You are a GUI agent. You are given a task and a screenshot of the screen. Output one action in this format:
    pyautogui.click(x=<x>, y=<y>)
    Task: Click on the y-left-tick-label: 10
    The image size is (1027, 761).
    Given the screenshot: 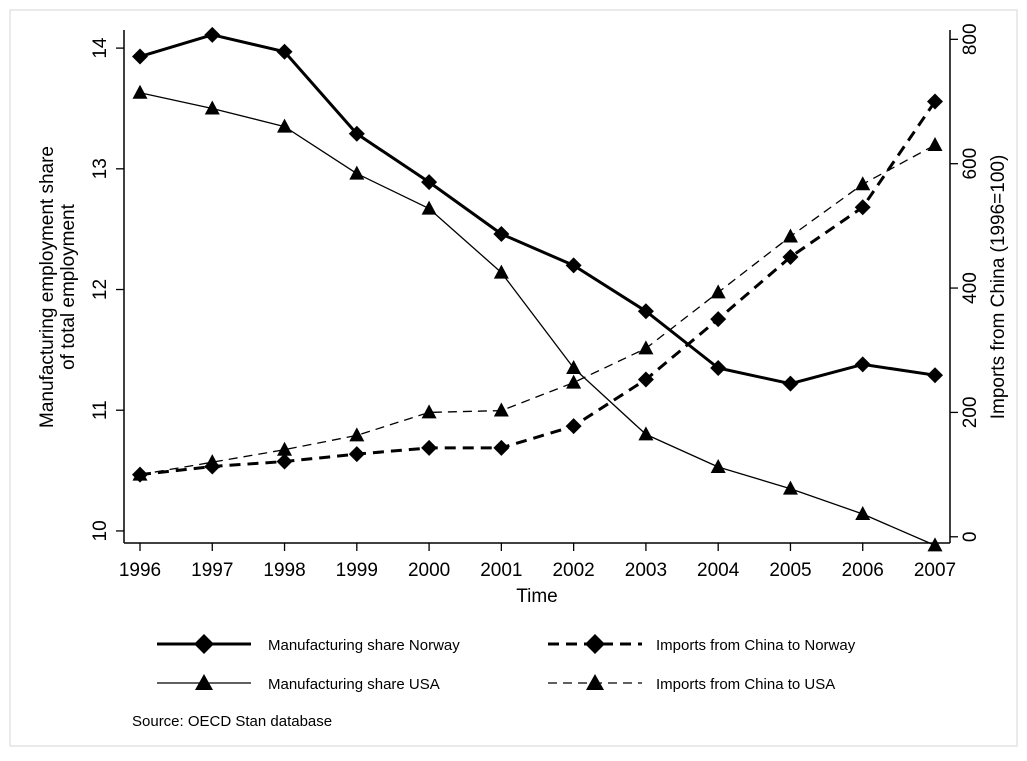 What is the action you would take?
    pyautogui.click(x=100, y=530)
    